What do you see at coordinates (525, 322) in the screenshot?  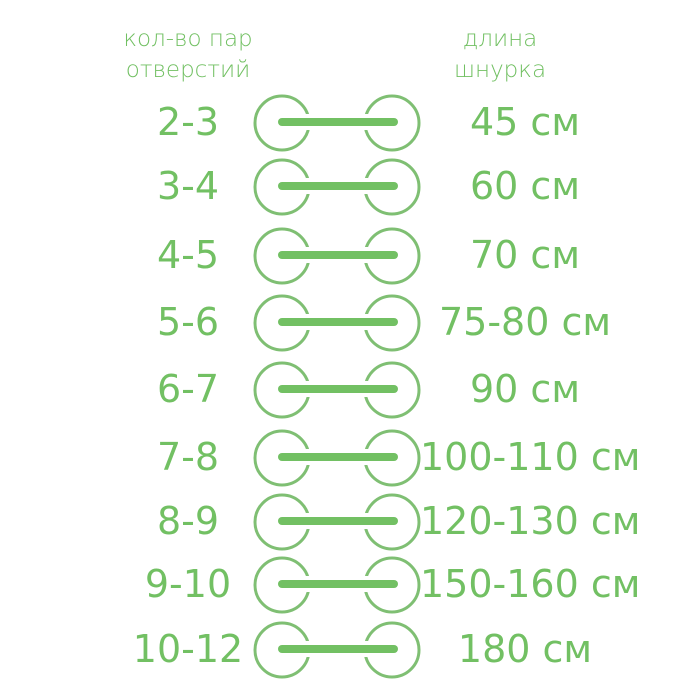 I see `lace-length: 75-80 см` at bounding box center [525, 322].